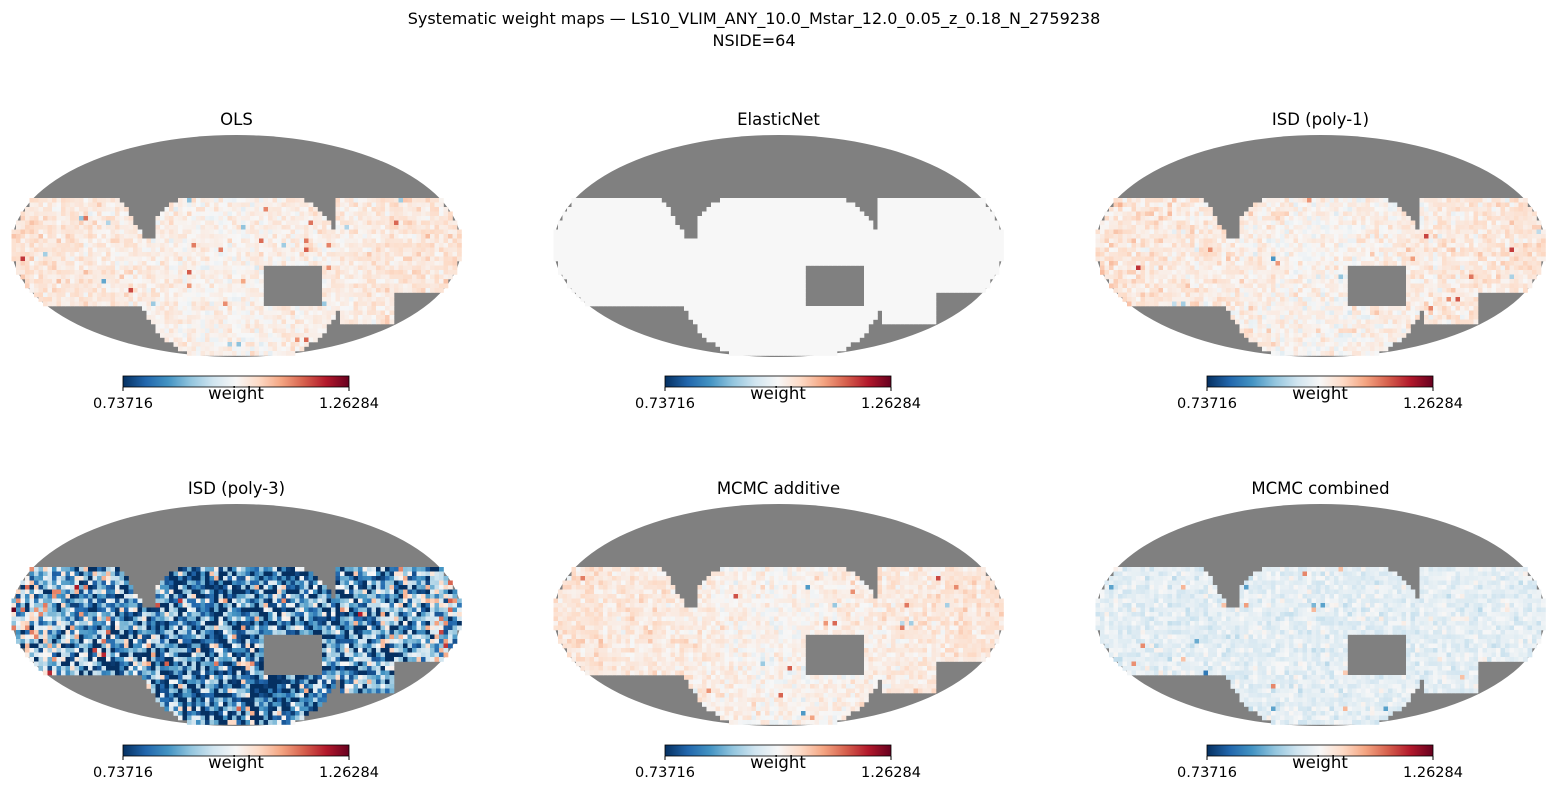  What do you see at coordinates (778, 488) in the screenshot?
I see `map-title: MCMC additive` at bounding box center [778, 488].